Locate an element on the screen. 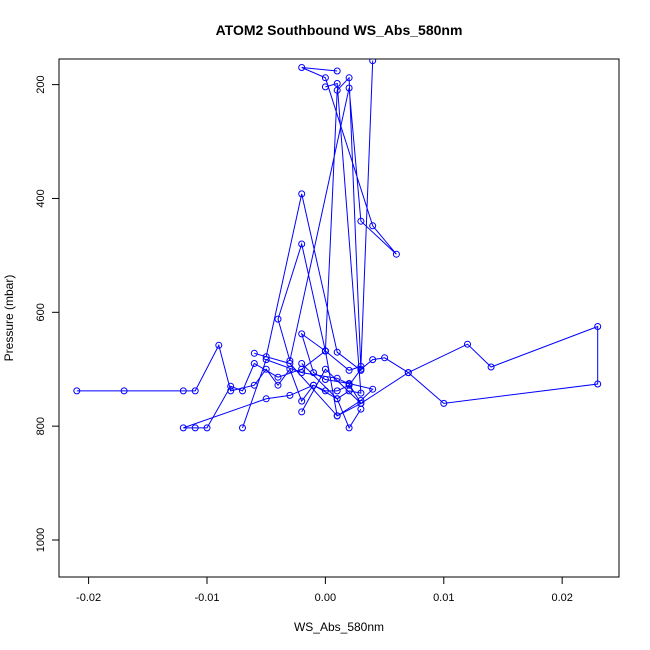 The image size is (650, 650). y-tick-label: 600 is located at coordinates (41, 312).